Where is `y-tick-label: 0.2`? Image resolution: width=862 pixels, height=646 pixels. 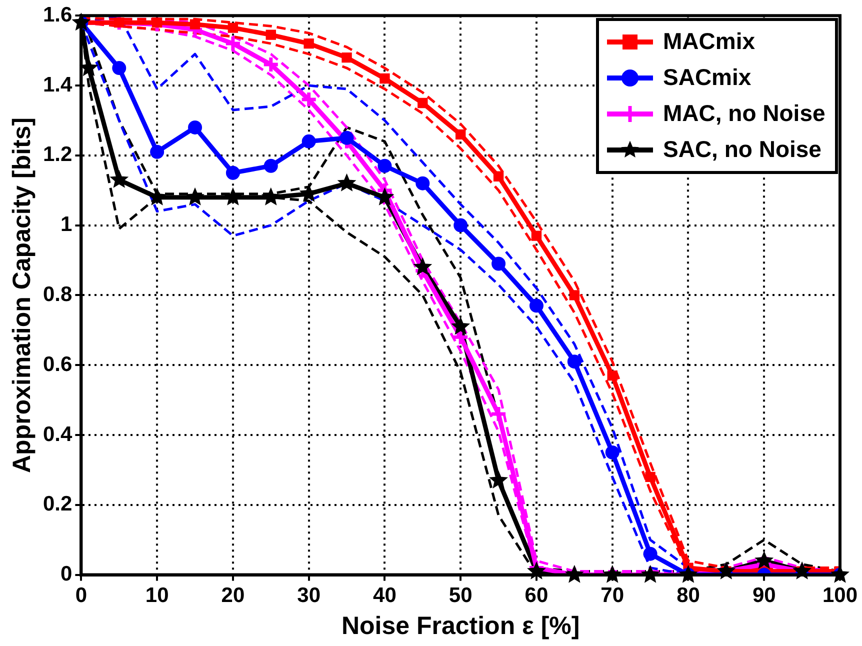 y-tick-label: 0.2 is located at coordinates (57, 504).